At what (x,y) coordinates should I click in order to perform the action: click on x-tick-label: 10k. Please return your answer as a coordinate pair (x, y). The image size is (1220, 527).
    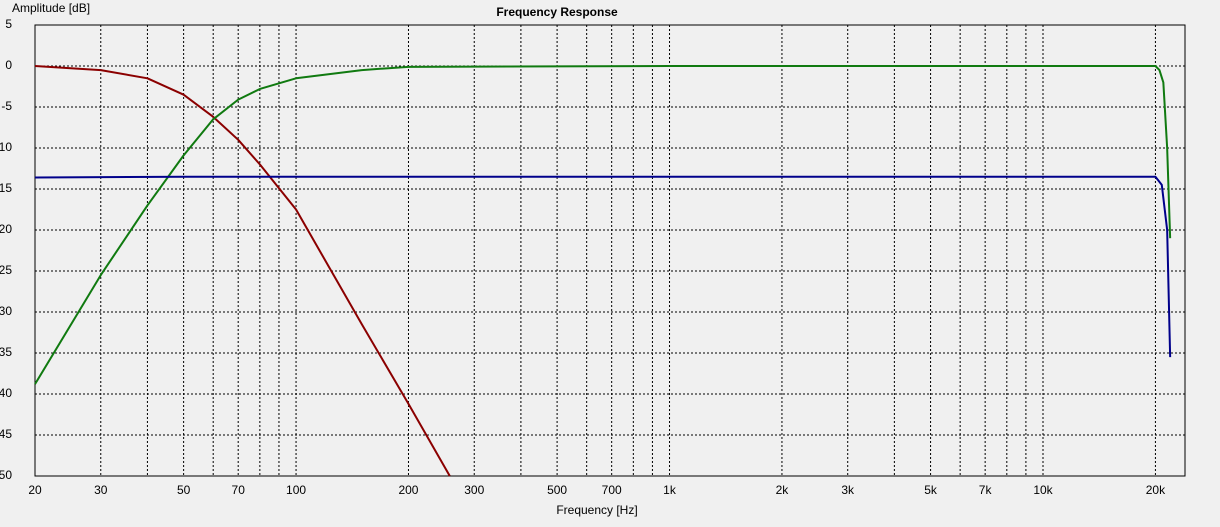
    Looking at the image, I should click on (1043, 490).